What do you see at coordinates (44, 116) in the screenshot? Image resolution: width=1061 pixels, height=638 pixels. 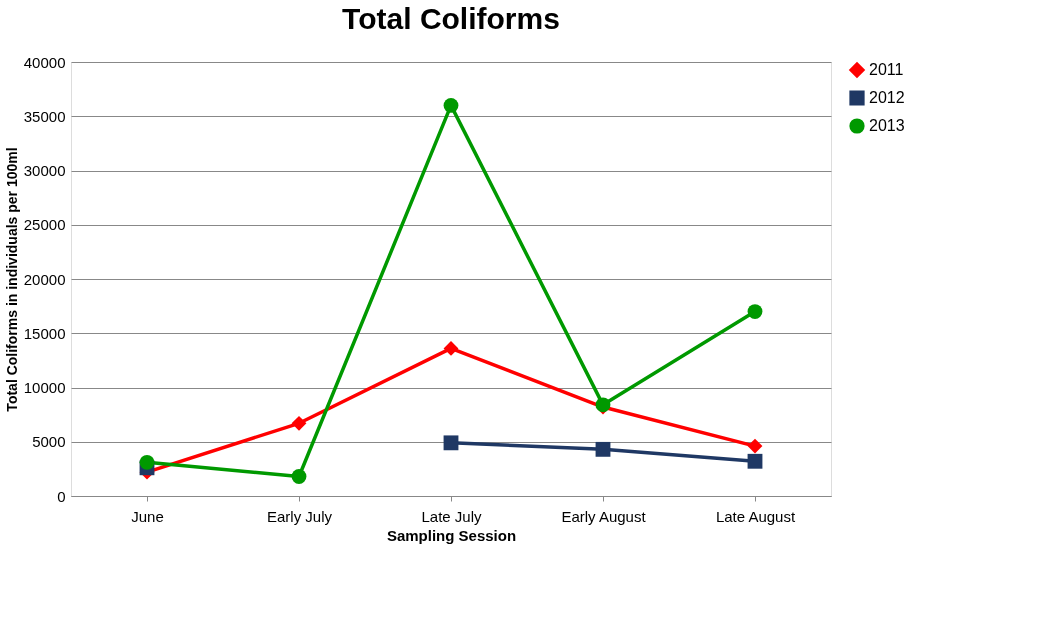 I see `y-tick-label: 35000` at bounding box center [44, 116].